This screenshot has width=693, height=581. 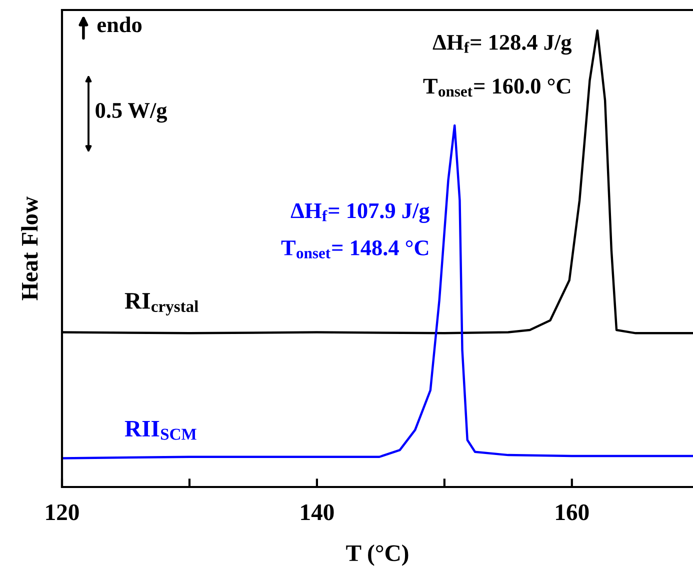 I want to click on annotation: 0.5 W/g, so click(x=132, y=112).